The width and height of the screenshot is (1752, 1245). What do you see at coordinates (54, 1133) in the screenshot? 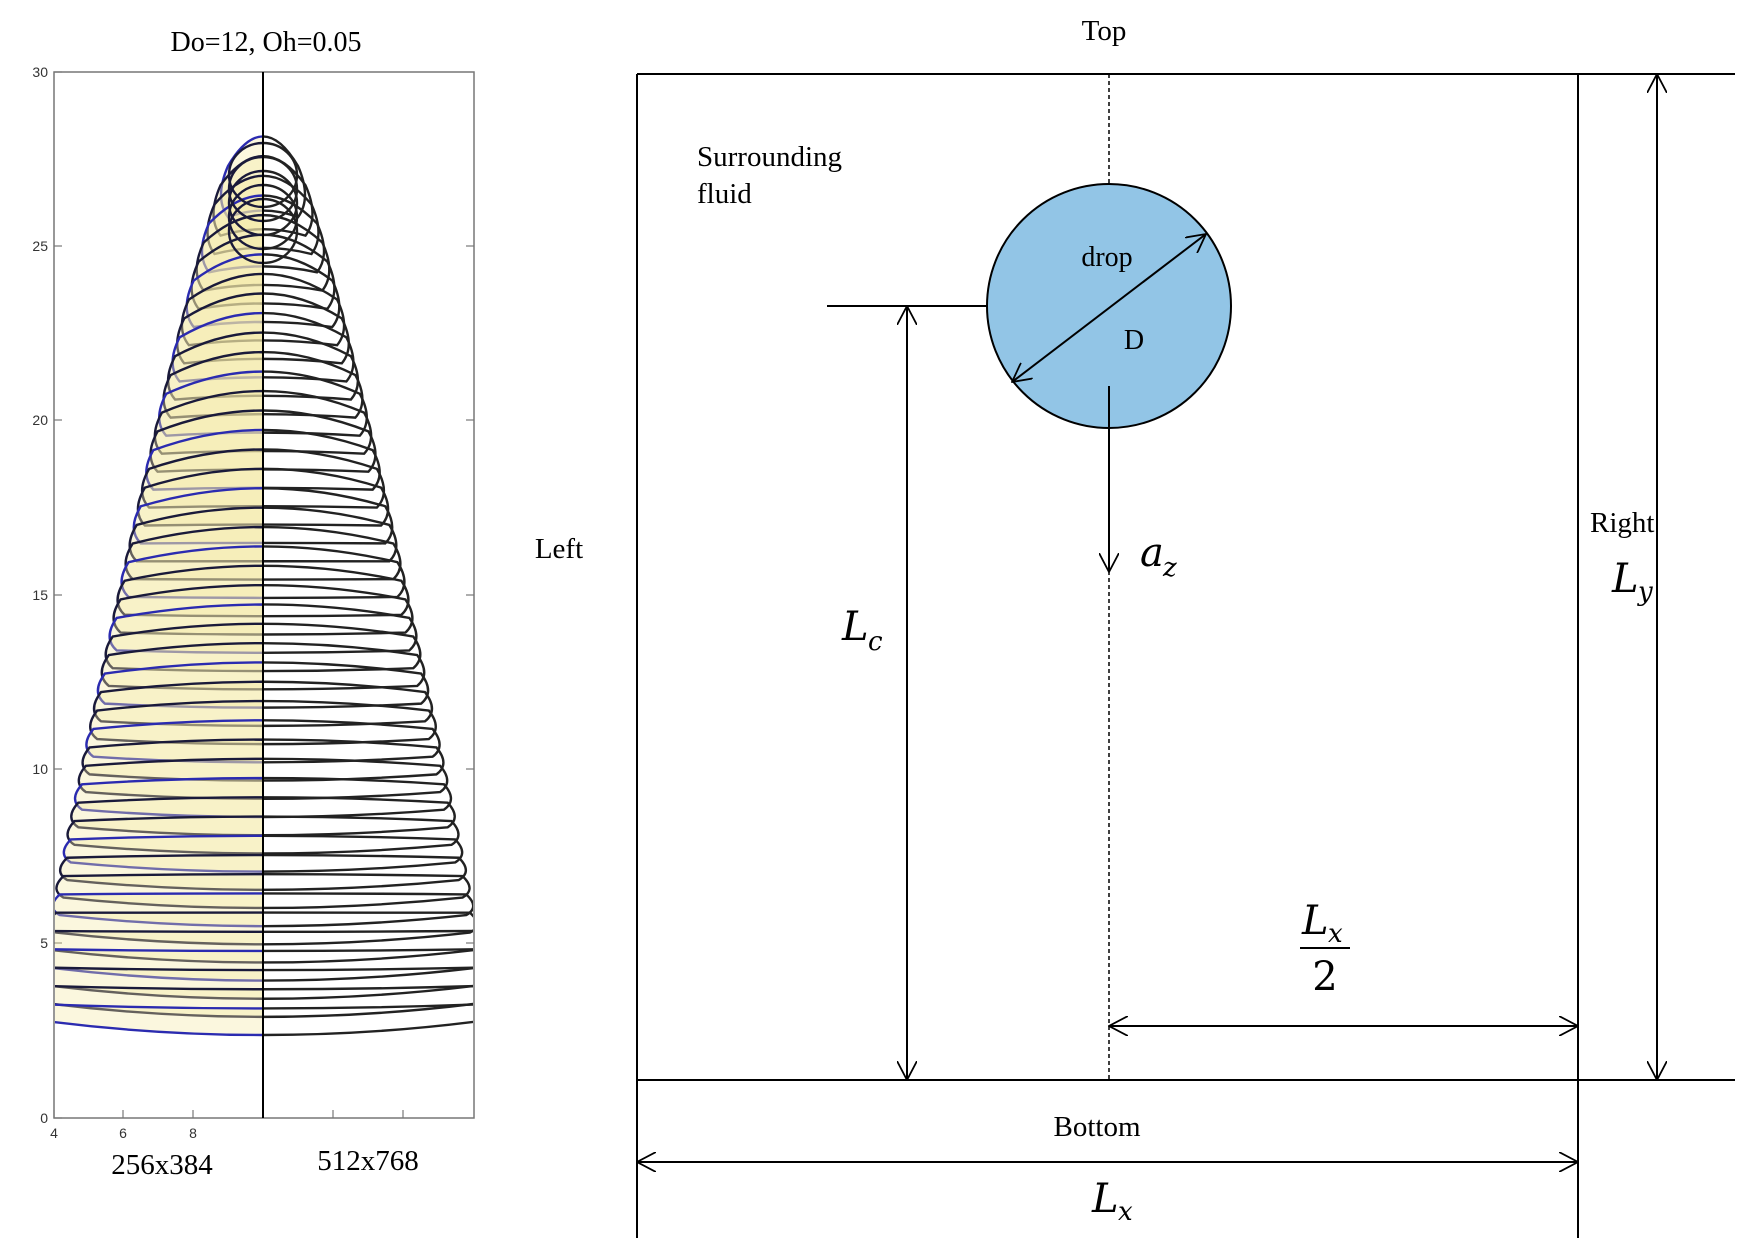
I see `x-tick-label: 4` at bounding box center [54, 1133].